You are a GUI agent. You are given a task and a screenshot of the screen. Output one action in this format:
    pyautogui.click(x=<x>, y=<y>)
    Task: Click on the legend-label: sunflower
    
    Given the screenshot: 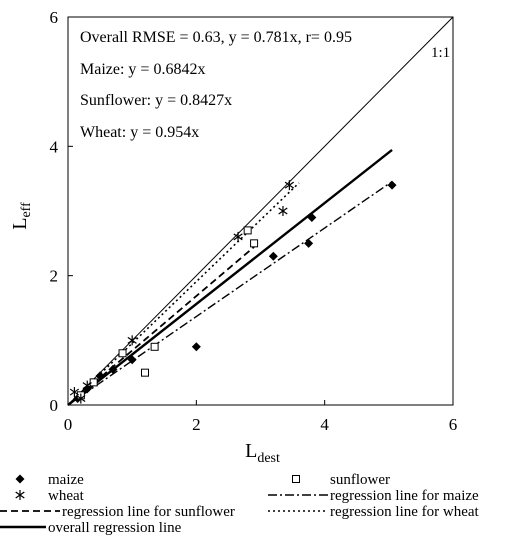 What is the action you would take?
    pyautogui.click(x=360, y=480)
    